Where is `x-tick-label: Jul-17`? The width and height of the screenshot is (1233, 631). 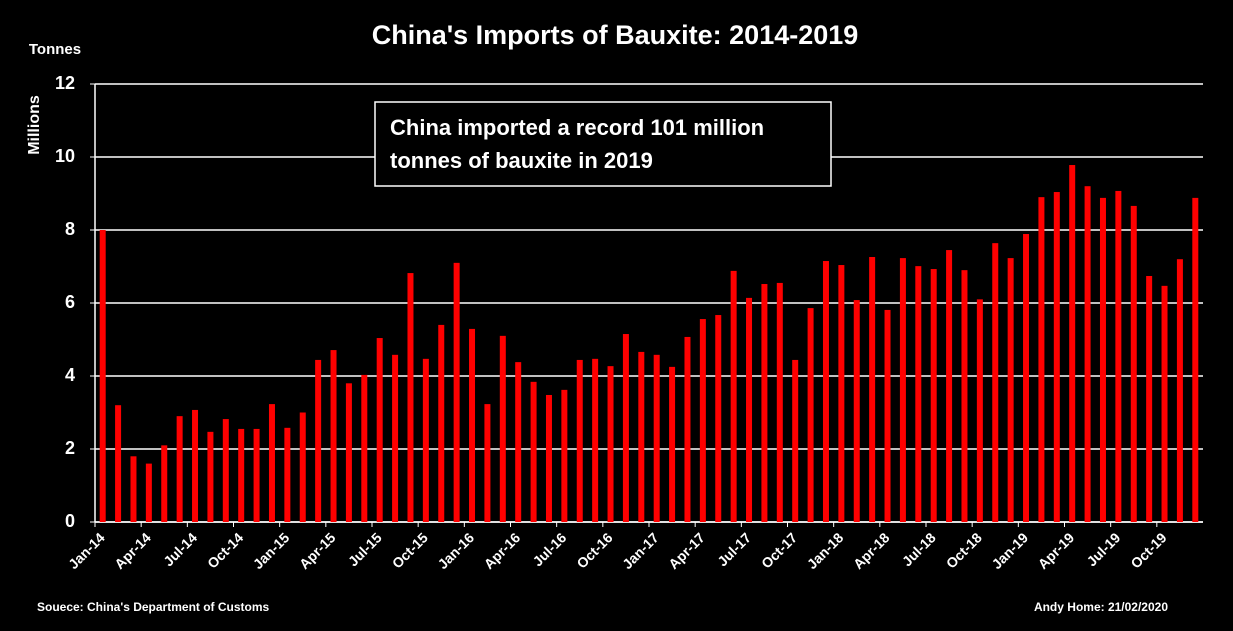
x-tick-label: Jul-17 is located at coordinates (734, 549).